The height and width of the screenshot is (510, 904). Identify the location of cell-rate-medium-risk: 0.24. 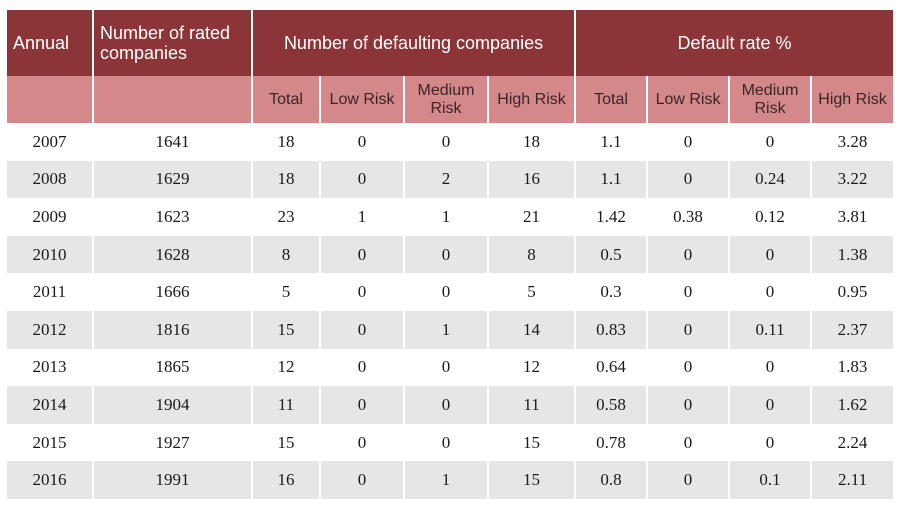
(771, 179).